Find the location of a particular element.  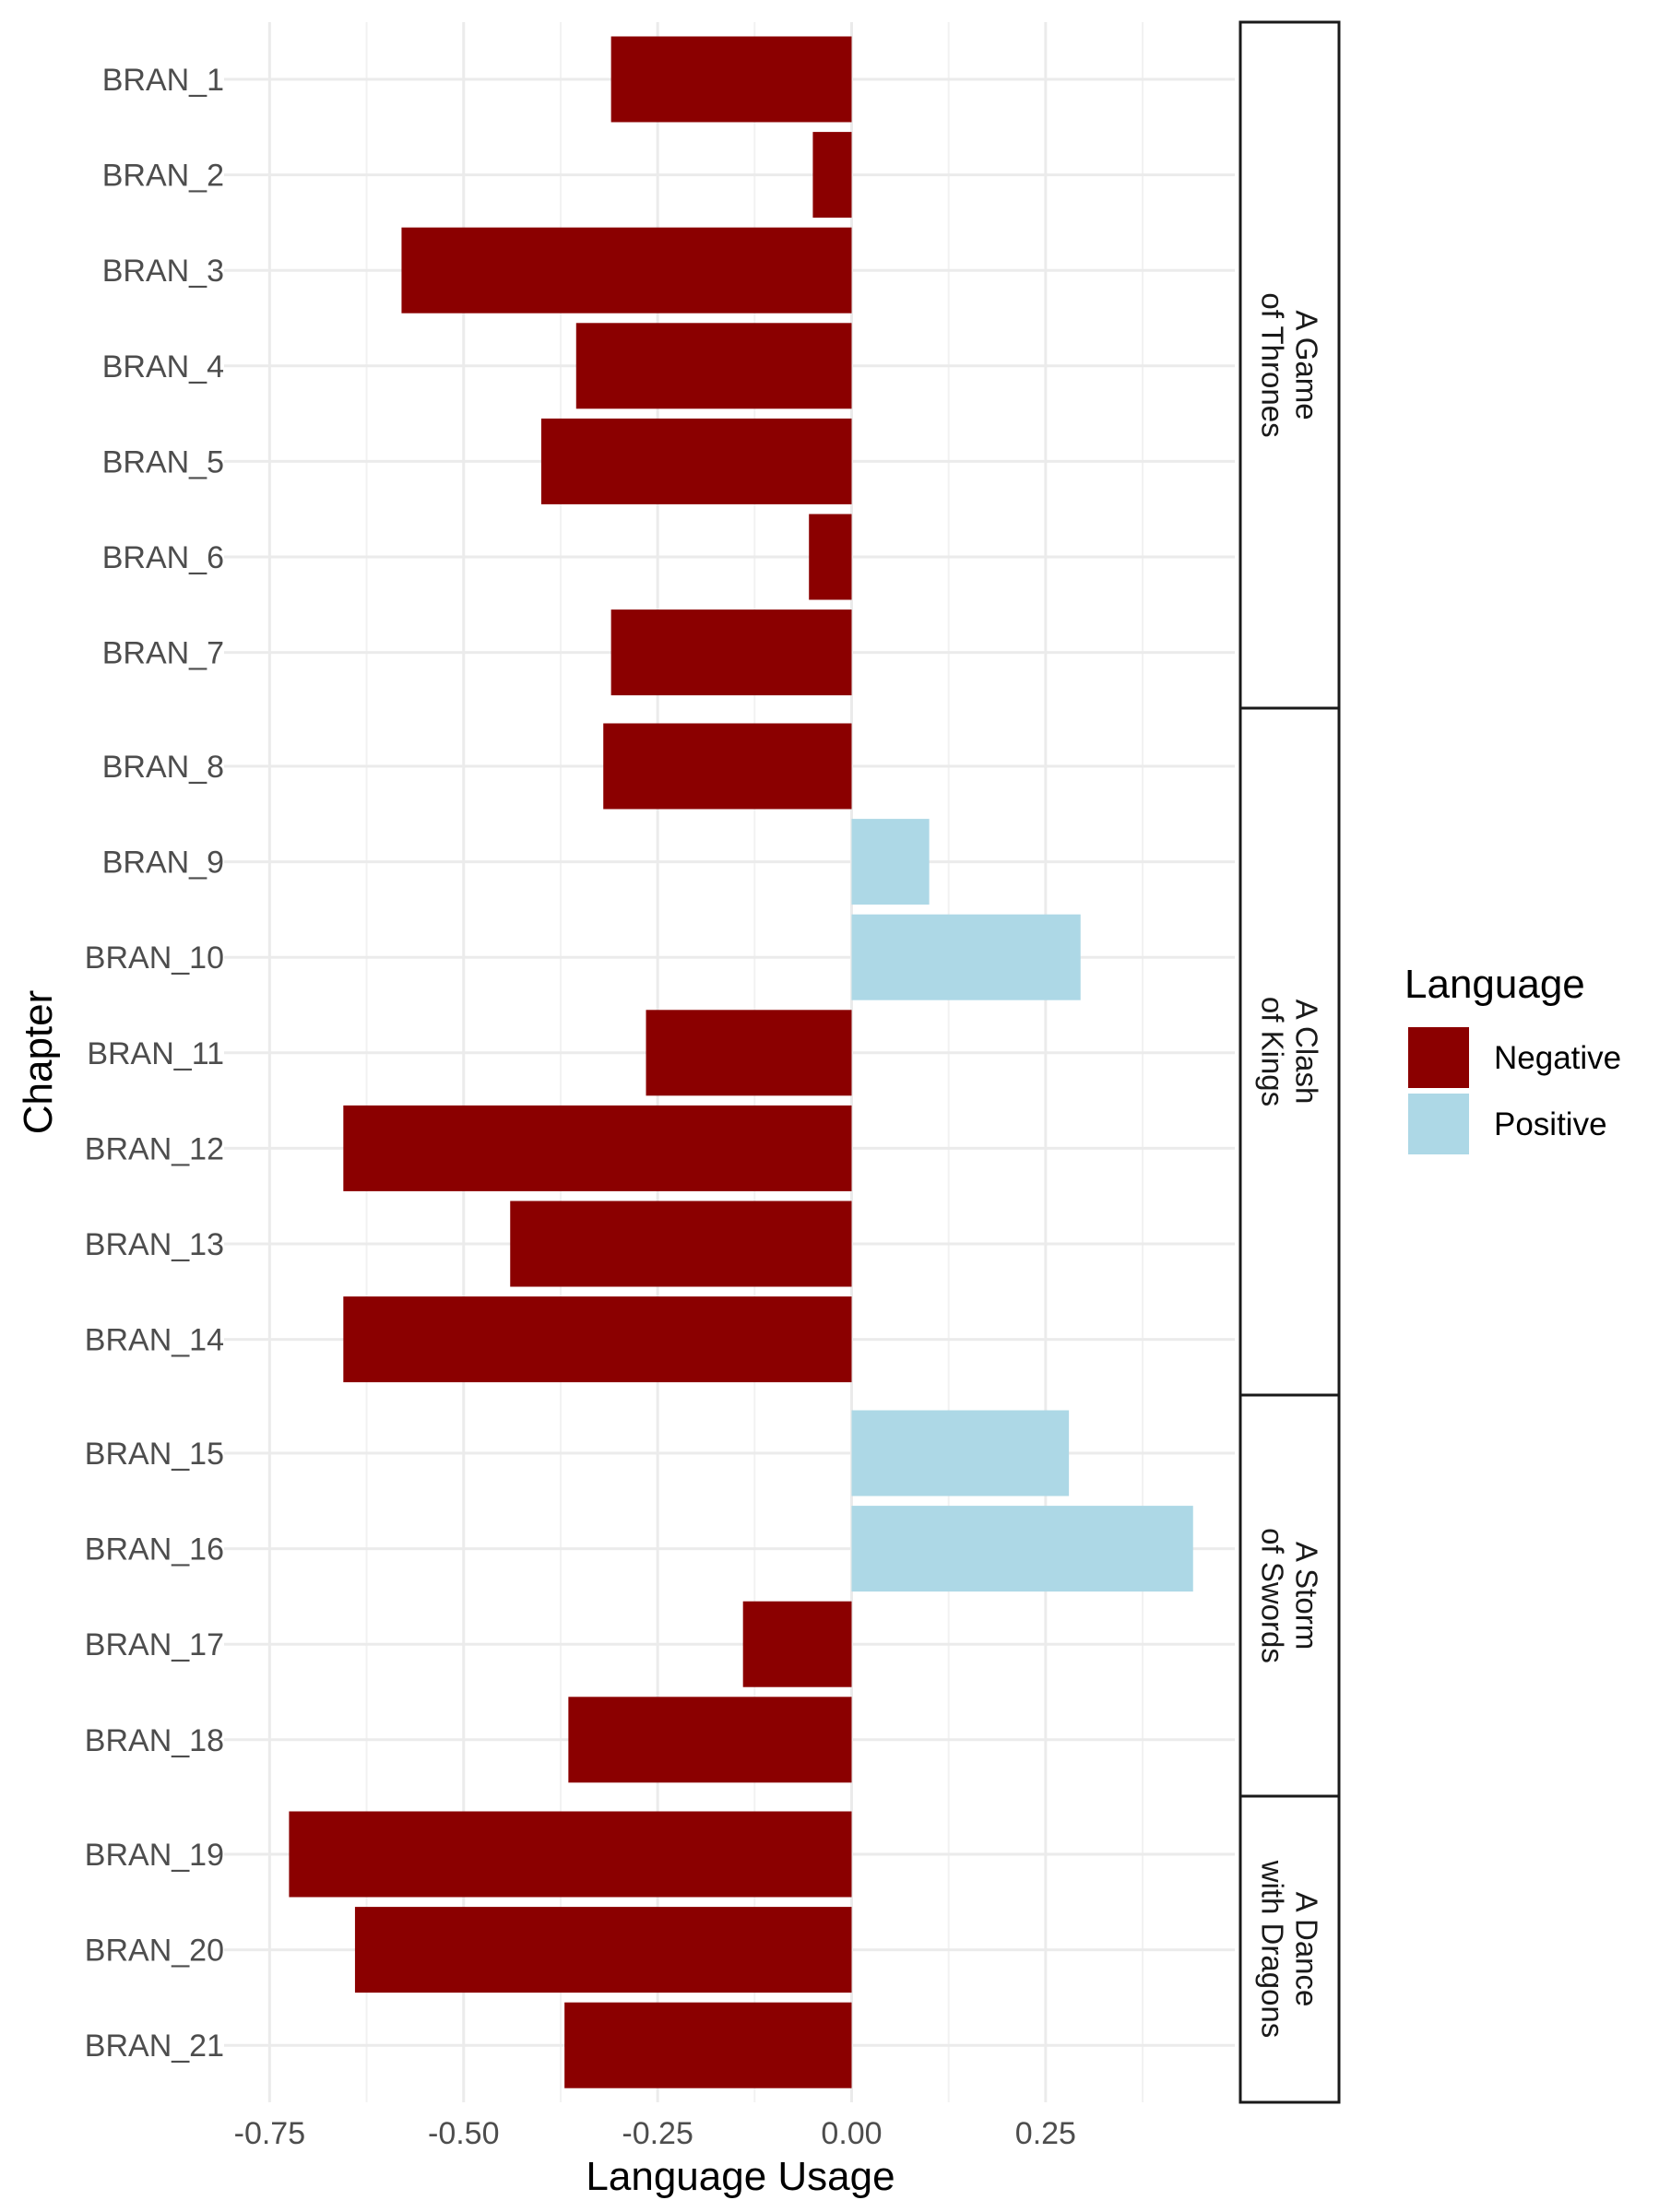

y-tick-label: BRAN_11 is located at coordinates (156, 1054).